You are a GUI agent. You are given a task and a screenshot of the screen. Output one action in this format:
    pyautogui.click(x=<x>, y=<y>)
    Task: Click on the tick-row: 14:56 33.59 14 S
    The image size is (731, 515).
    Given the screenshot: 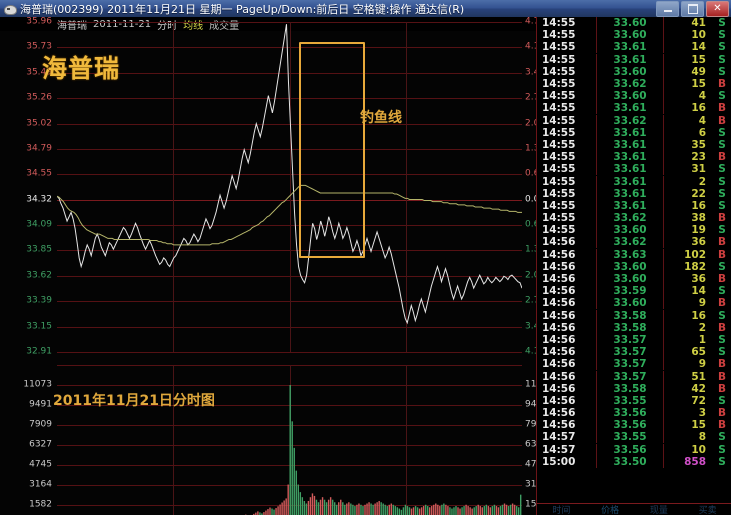 What is the action you would take?
    pyautogui.click(x=634, y=291)
    